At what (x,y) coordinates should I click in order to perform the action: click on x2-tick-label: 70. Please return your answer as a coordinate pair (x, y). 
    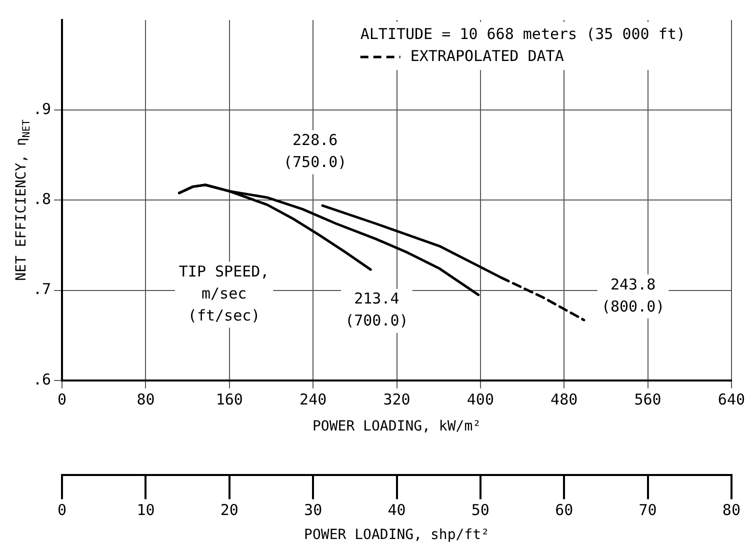
    Looking at the image, I should click on (647, 510).